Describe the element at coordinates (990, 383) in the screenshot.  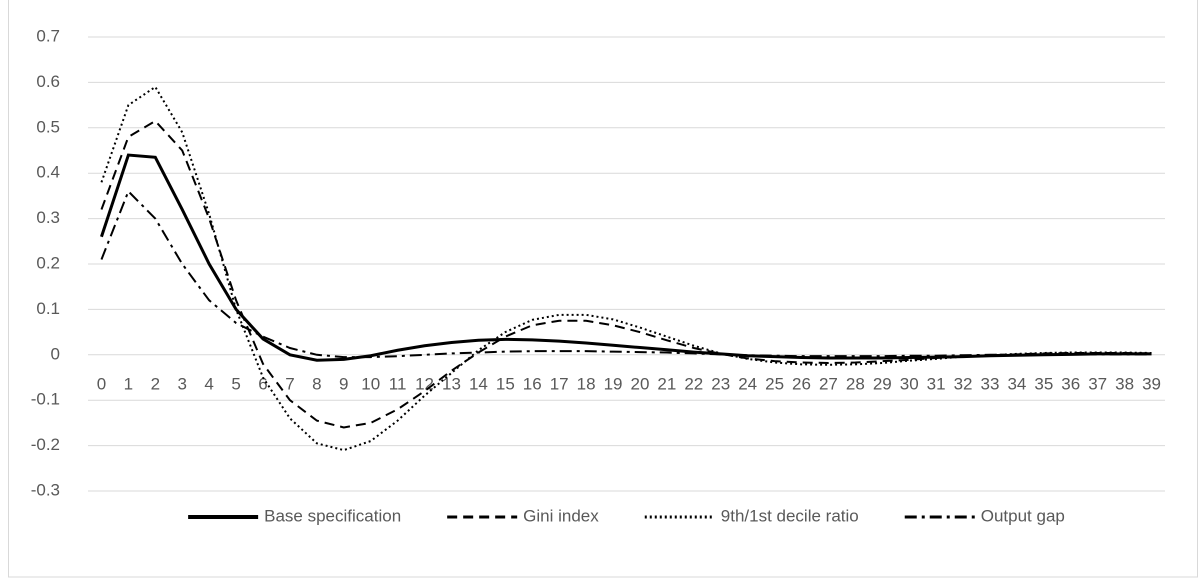
I see `x-tick-label: 33` at that location.